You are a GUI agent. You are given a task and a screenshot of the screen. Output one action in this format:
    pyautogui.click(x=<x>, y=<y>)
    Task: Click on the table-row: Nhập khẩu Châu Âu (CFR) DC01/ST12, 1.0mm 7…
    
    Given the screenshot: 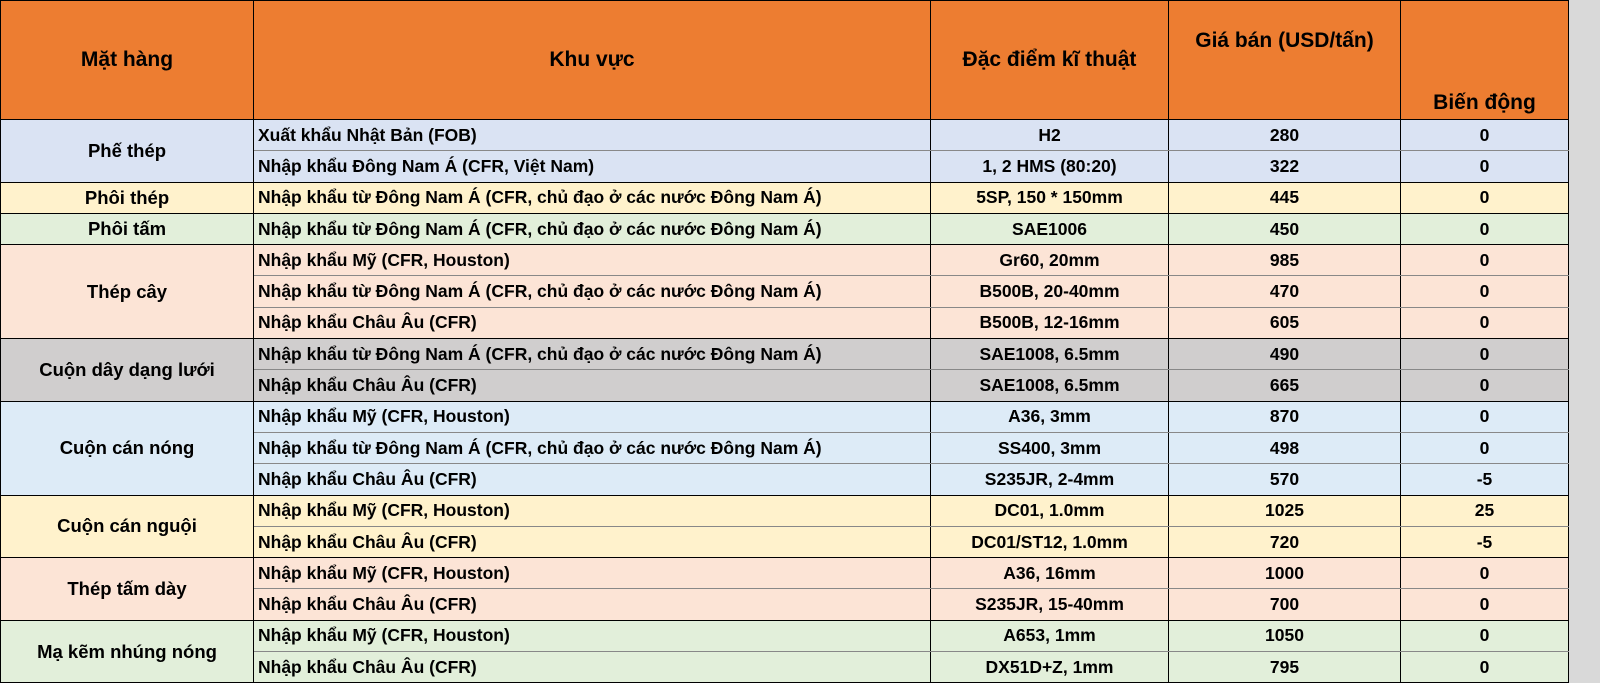 What is the action you would take?
    pyautogui.click(x=784, y=542)
    